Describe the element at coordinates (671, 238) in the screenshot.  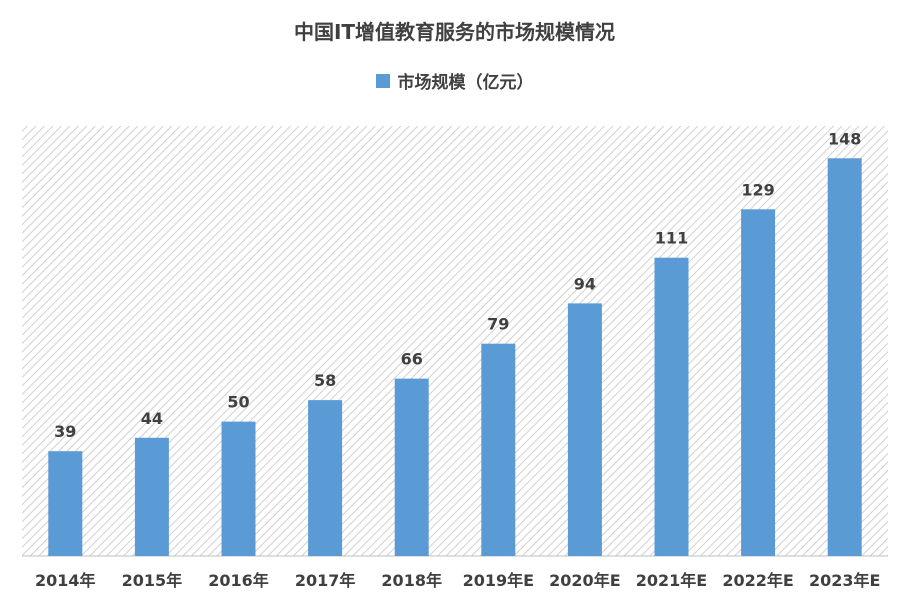
I see `data-label: 111` at that location.